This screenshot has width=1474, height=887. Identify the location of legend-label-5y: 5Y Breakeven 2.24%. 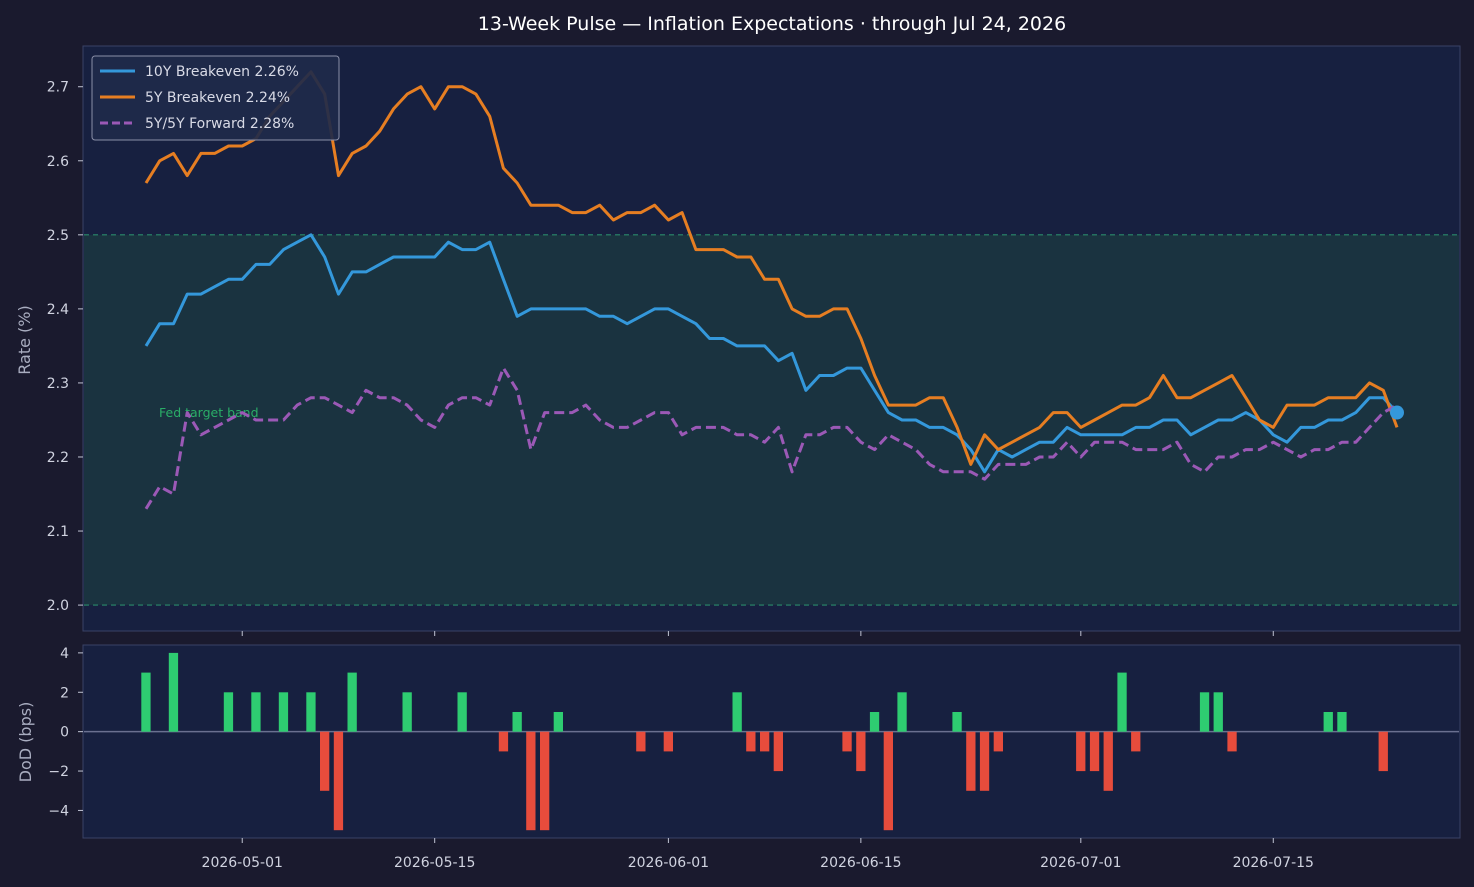
(217, 98).